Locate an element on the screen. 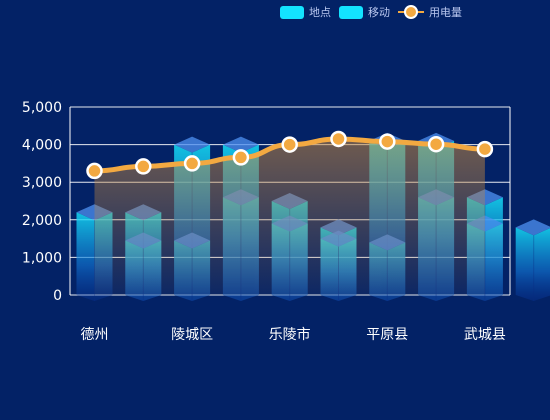 This screenshot has height=420, width=550. y-tick-label: 5,000 is located at coordinates (42, 108).